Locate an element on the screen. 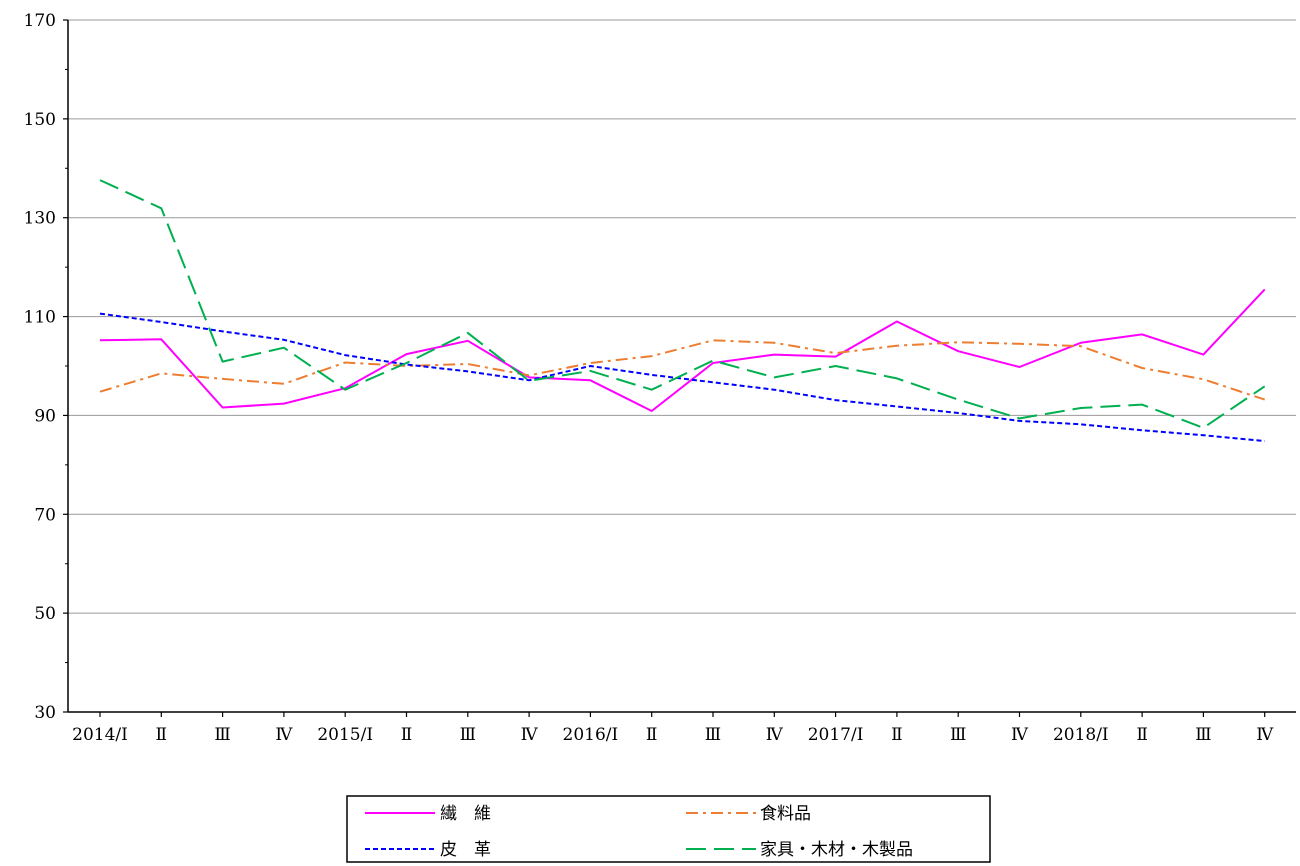  y-tick-label: 170 is located at coordinates (40, 21).